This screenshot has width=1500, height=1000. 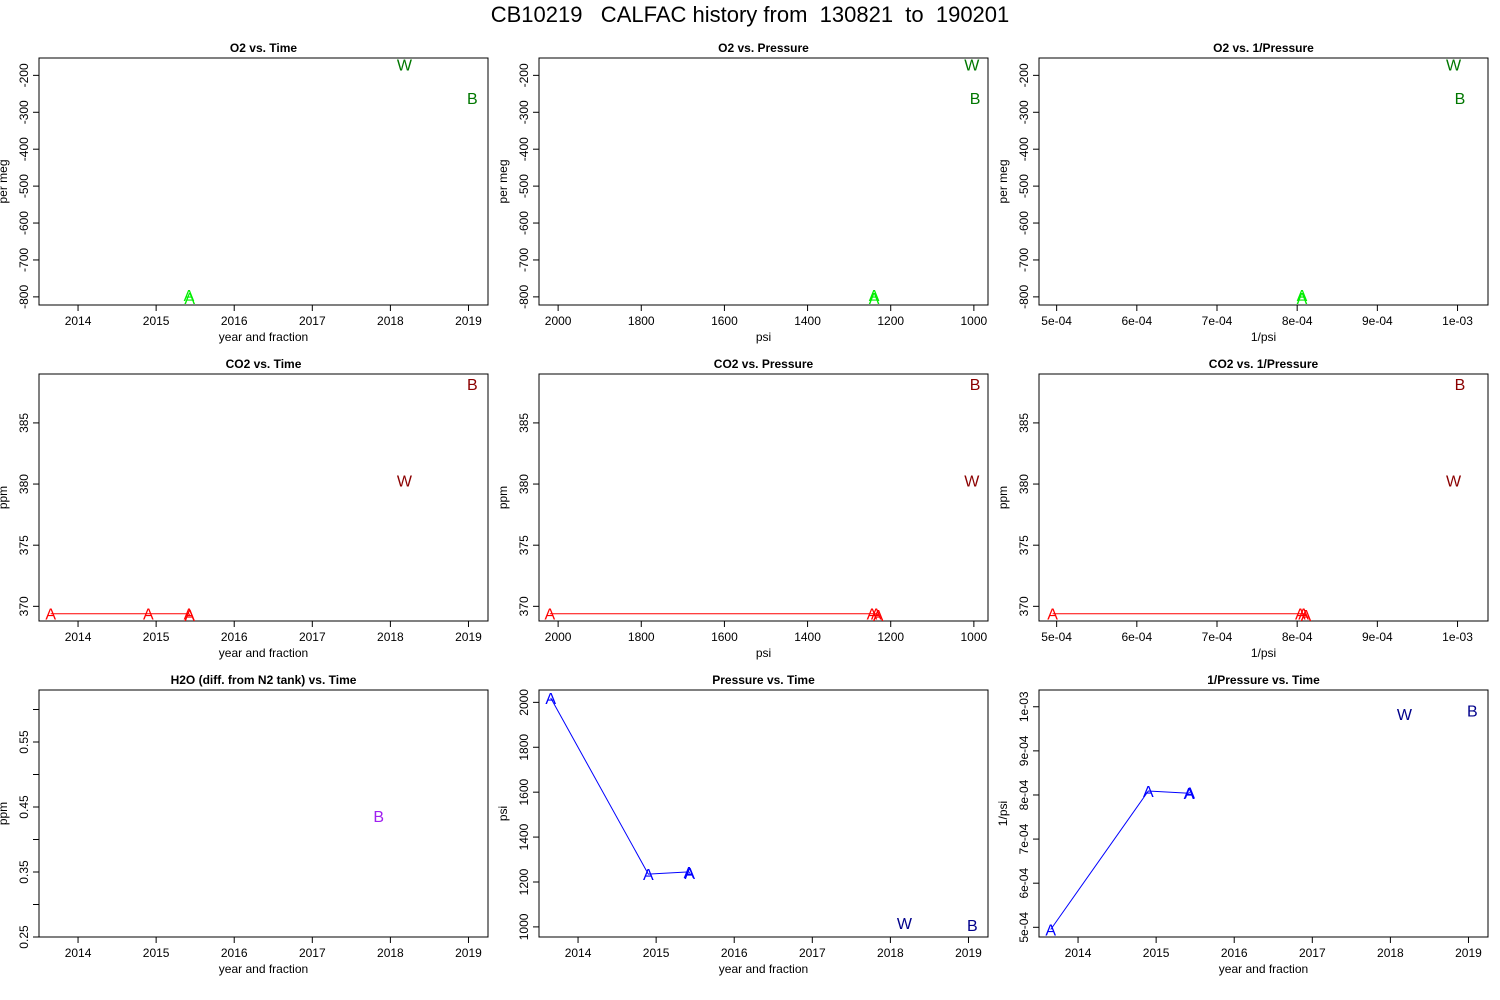 I want to click on chart-title: Pressure vs. Time, so click(x=763, y=680).